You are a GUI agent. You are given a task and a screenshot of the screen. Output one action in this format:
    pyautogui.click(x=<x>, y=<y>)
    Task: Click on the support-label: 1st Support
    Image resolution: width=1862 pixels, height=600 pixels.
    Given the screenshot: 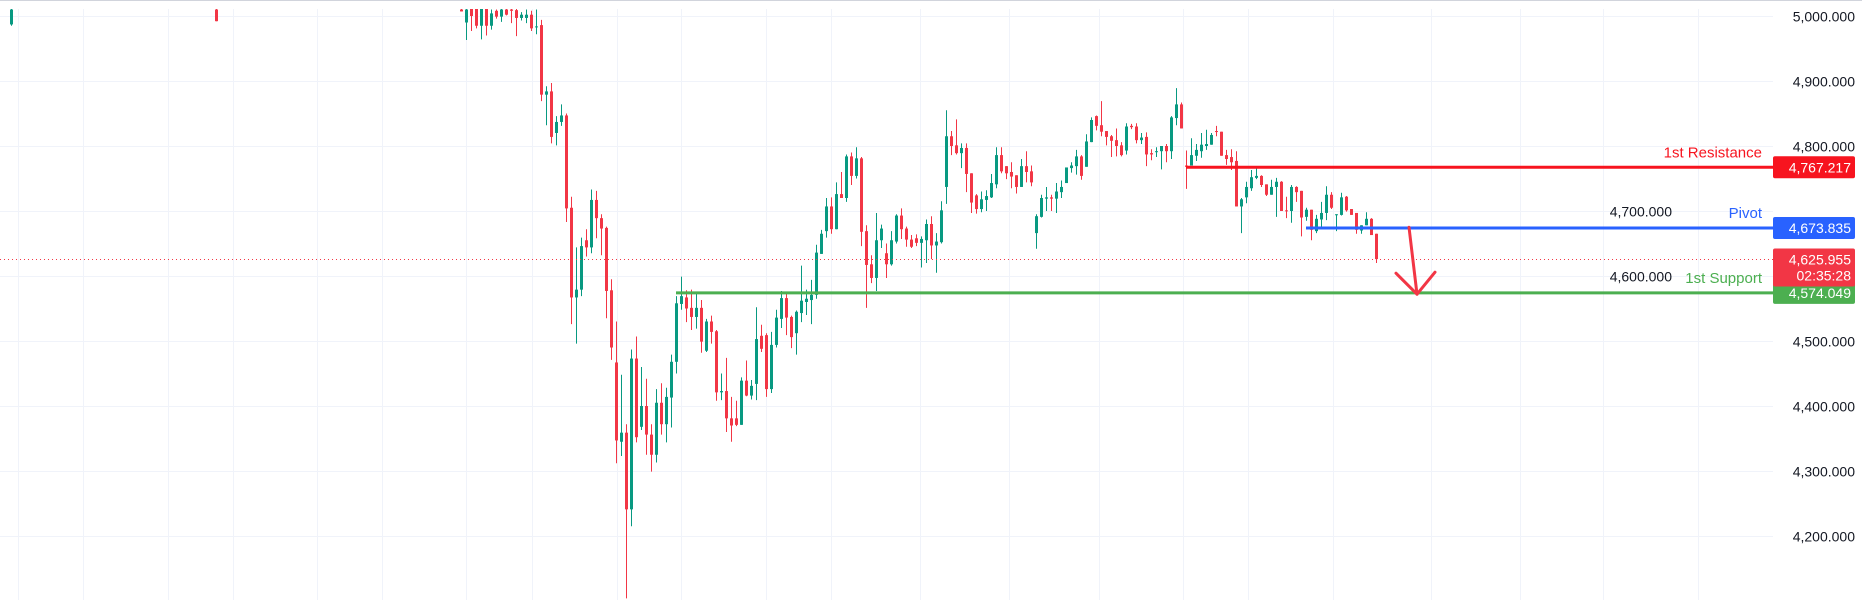 What is the action you would take?
    pyautogui.click(x=1724, y=278)
    